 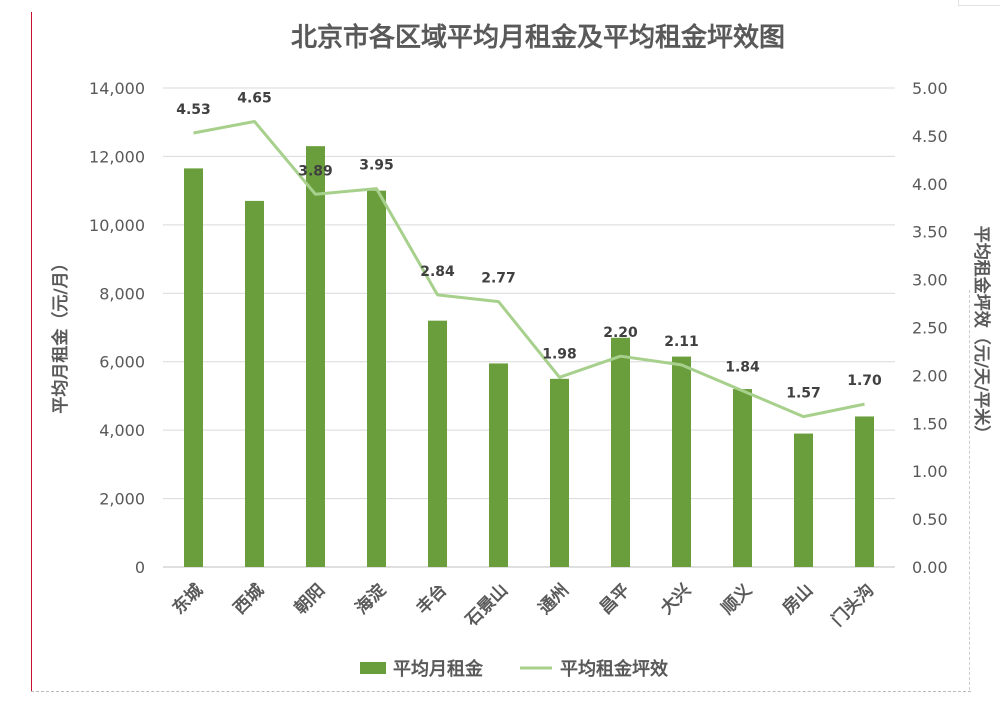 What do you see at coordinates (117, 225) in the screenshot?
I see `left-tick-label: 10,000` at bounding box center [117, 225].